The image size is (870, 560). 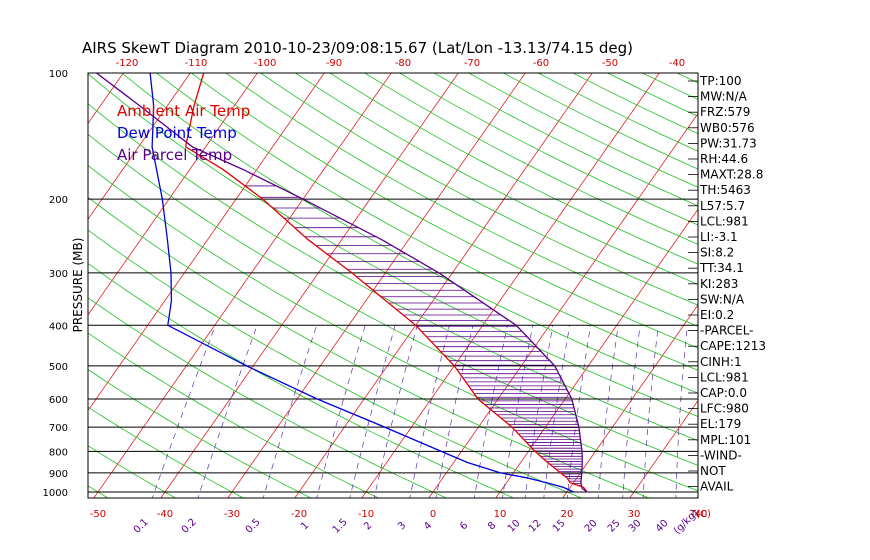 I want to click on top-temp-tick-label: -60, so click(x=541, y=63).